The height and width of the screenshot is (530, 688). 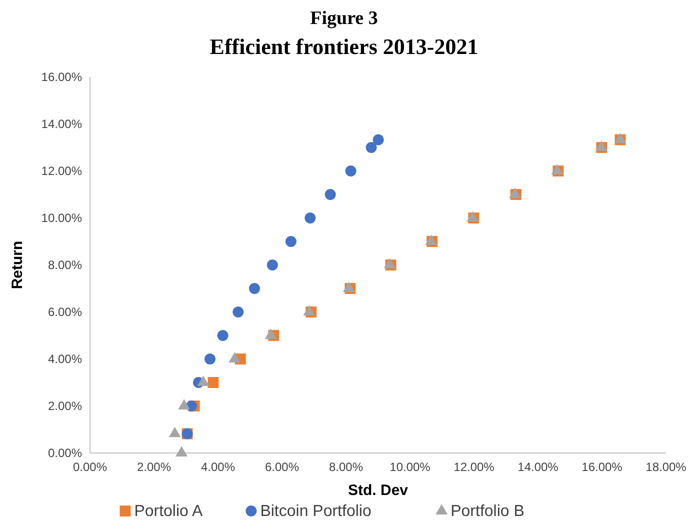 I want to click on x-tick-label: 10.00%, so click(x=410, y=467).